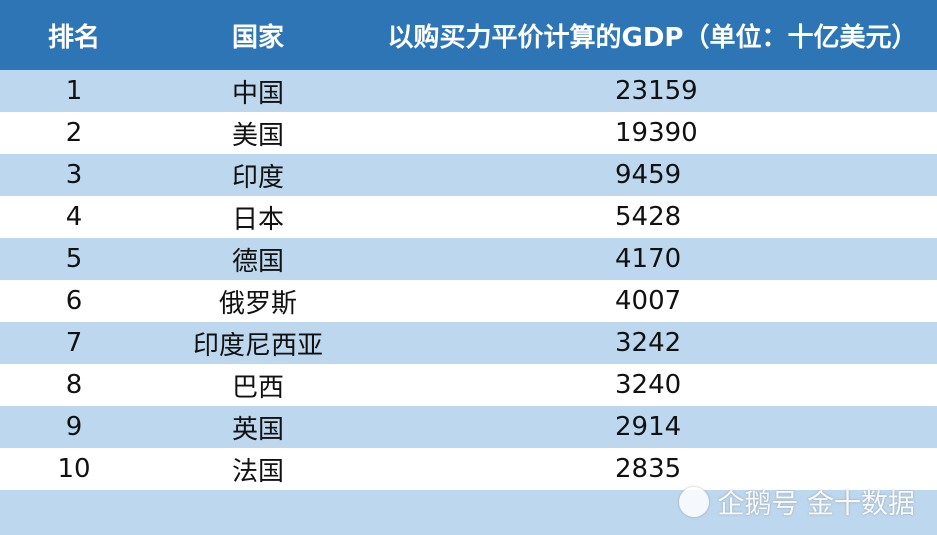 Image resolution: width=937 pixels, height=535 pixels. What do you see at coordinates (468, 217) in the screenshot?
I see `table-row: 4 日本 5428` at bounding box center [468, 217].